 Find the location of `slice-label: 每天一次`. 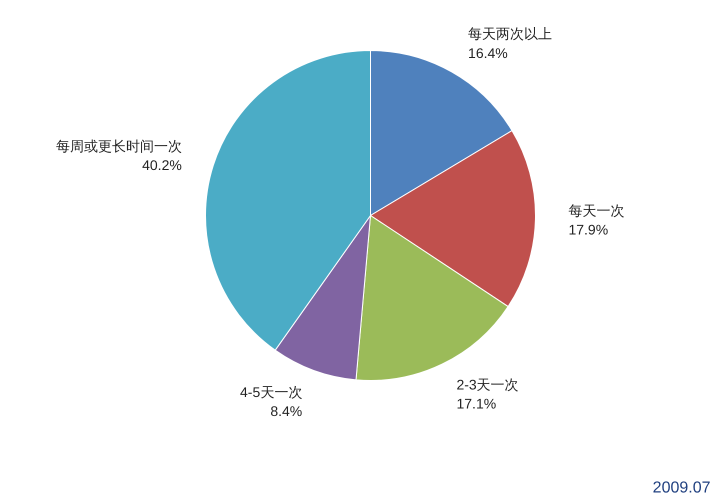

slice-label: 每天一次 is located at coordinates (596, 210).